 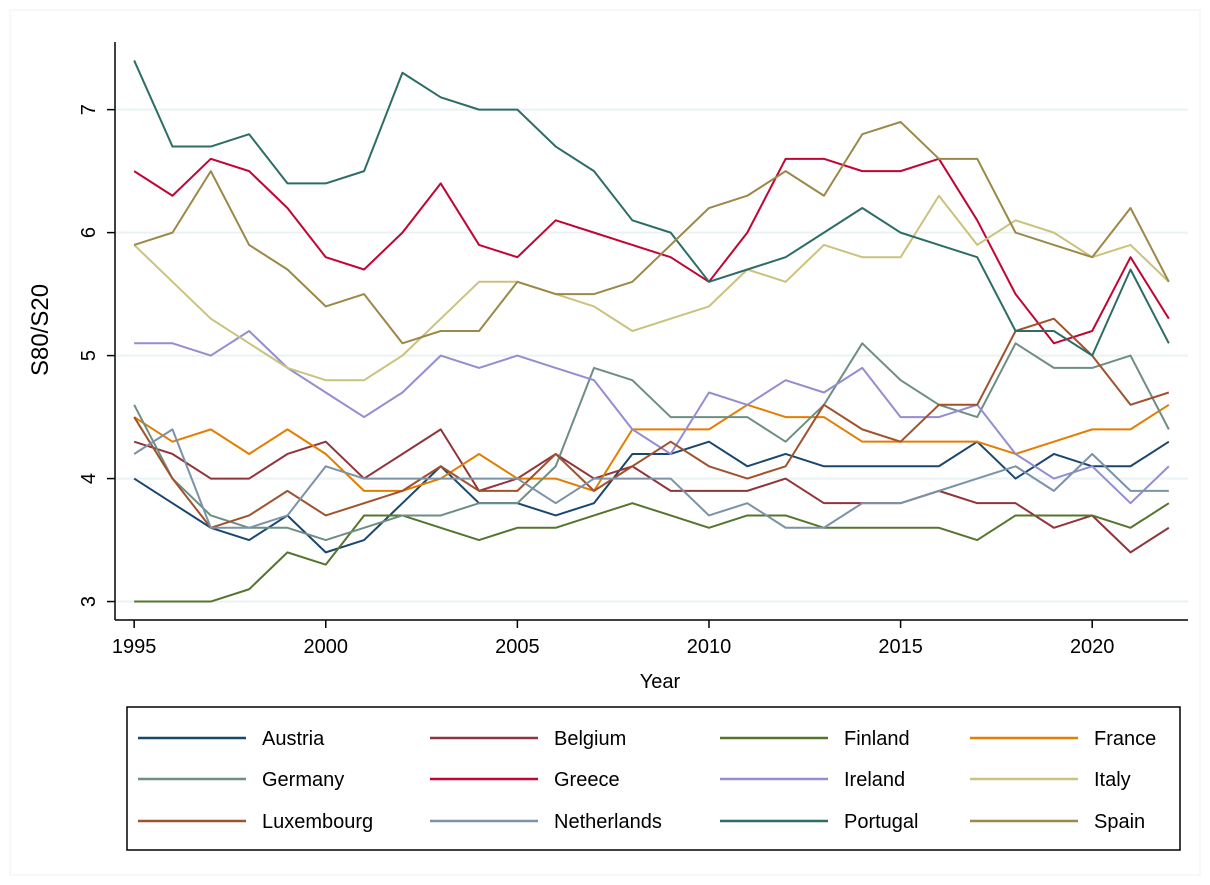 What do you see at coordinates (89, 109) in the screenshot?
I see `y-tick-label: 7` at bounding box center [89, 109].